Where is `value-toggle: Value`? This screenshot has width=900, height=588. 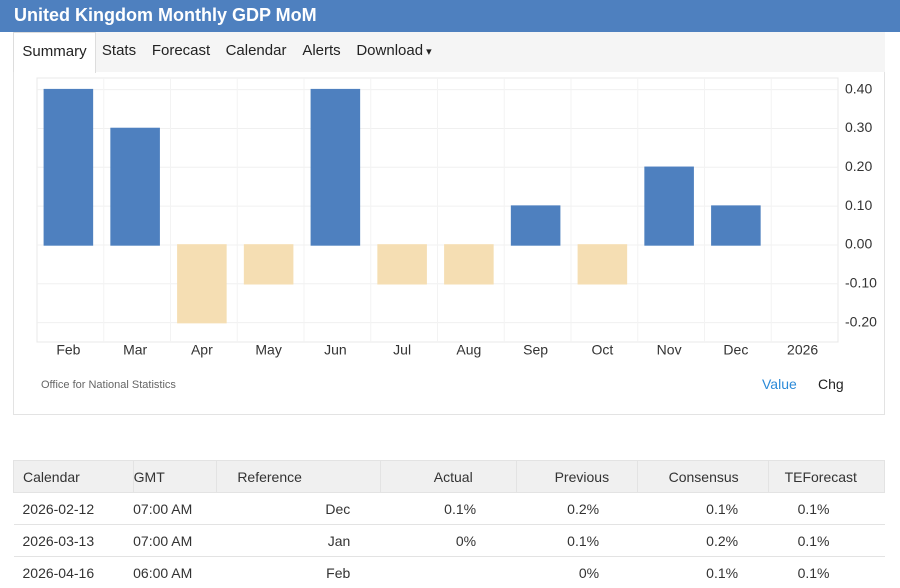 value-toggle: Value is located at coordinates (779, 384).